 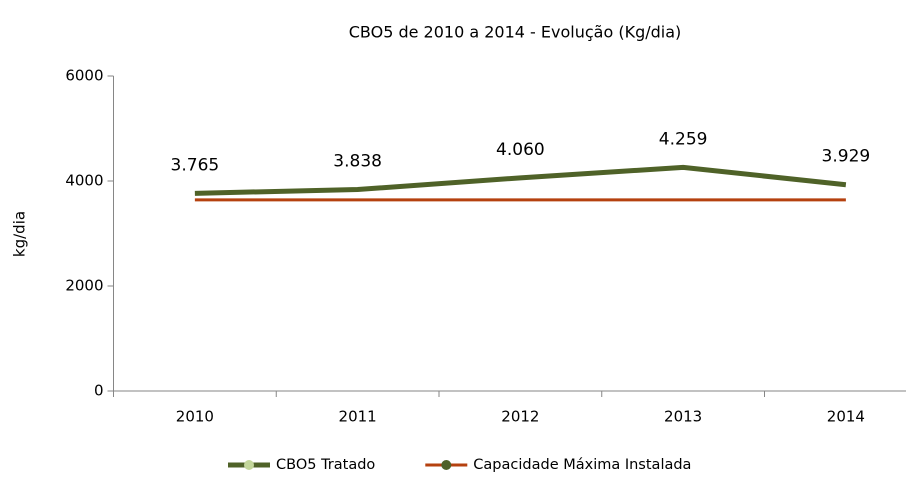 I want to click on series-line, so click(x=520, y=180).